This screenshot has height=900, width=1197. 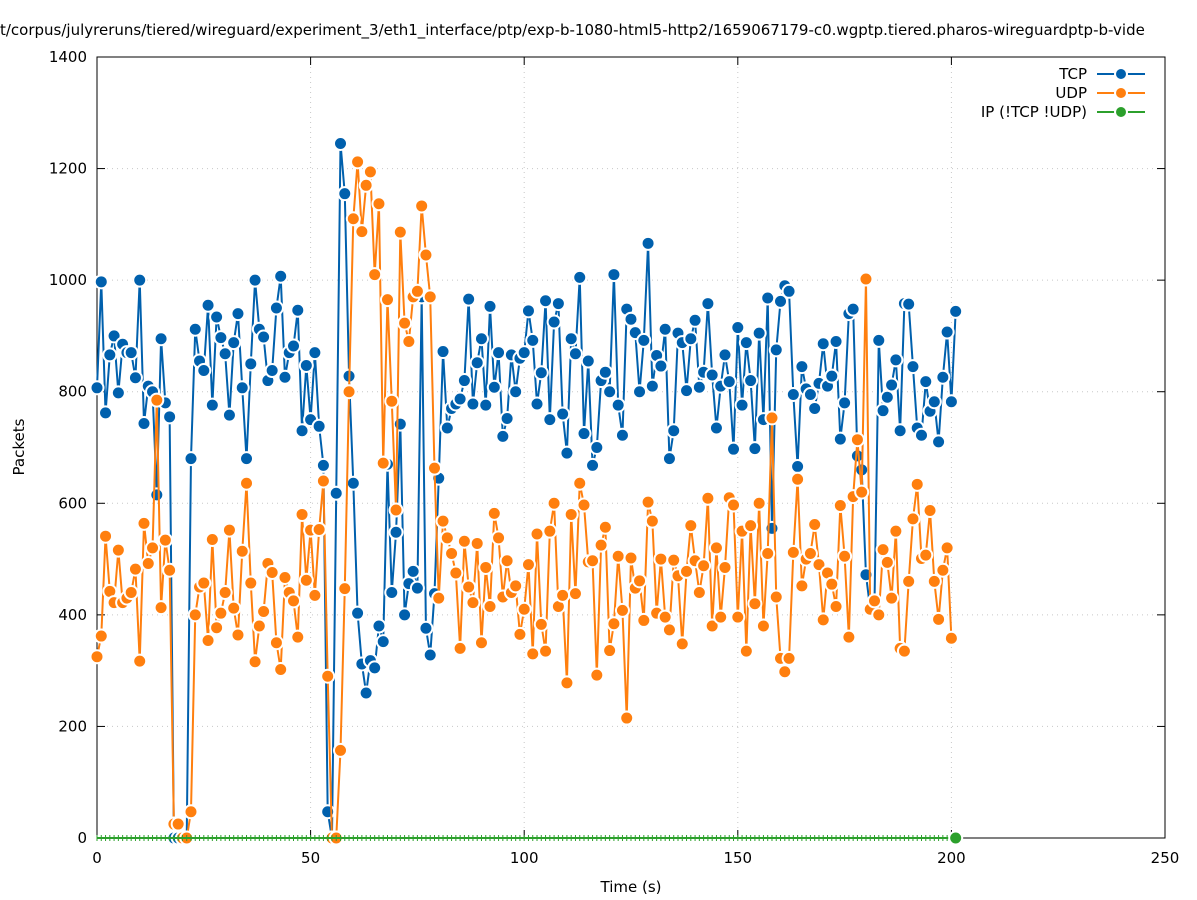 I want to click on x-tick-label: 150, so click(x=737, y=858).